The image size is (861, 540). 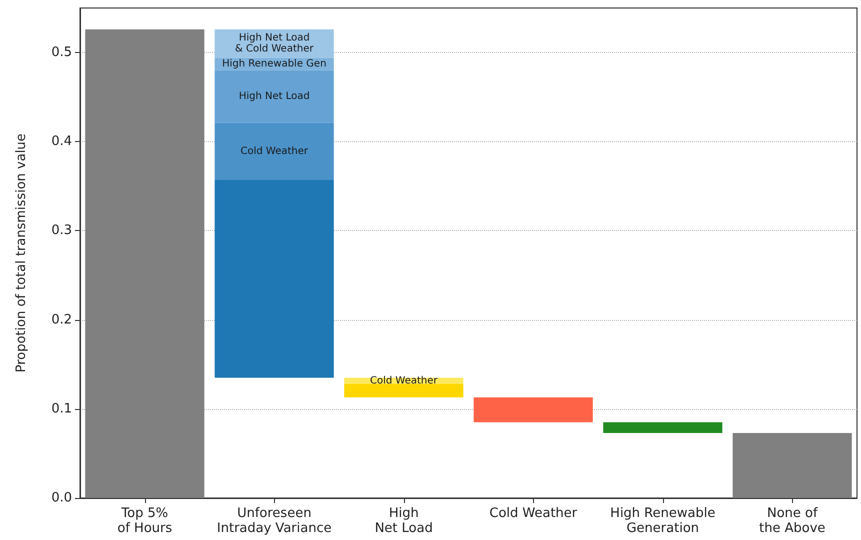 I want to click on series-label: High Net Load, so click(x=274, y=96).